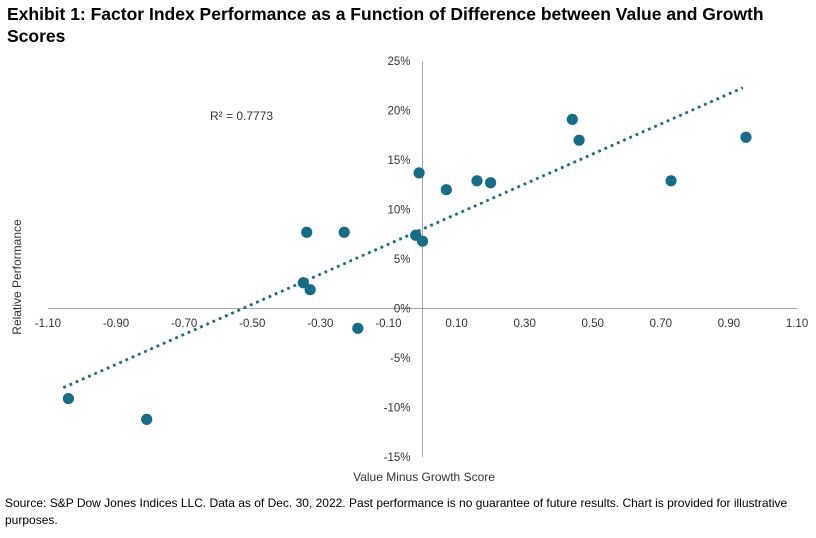  What do you see at coordinates (398, 112) in the screenshot?
I see `y-tick-label: 20%` at bounding box center [398, 112].